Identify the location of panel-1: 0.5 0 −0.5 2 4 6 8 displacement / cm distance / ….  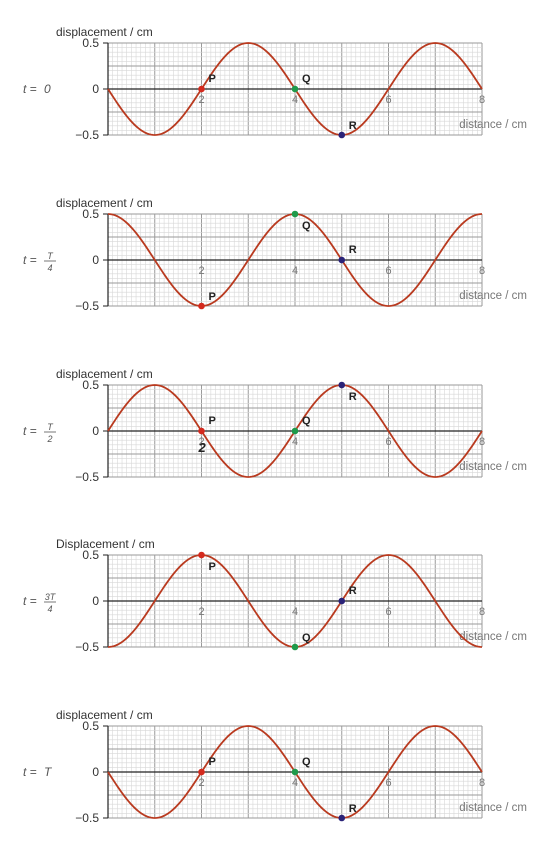
(275, 83).